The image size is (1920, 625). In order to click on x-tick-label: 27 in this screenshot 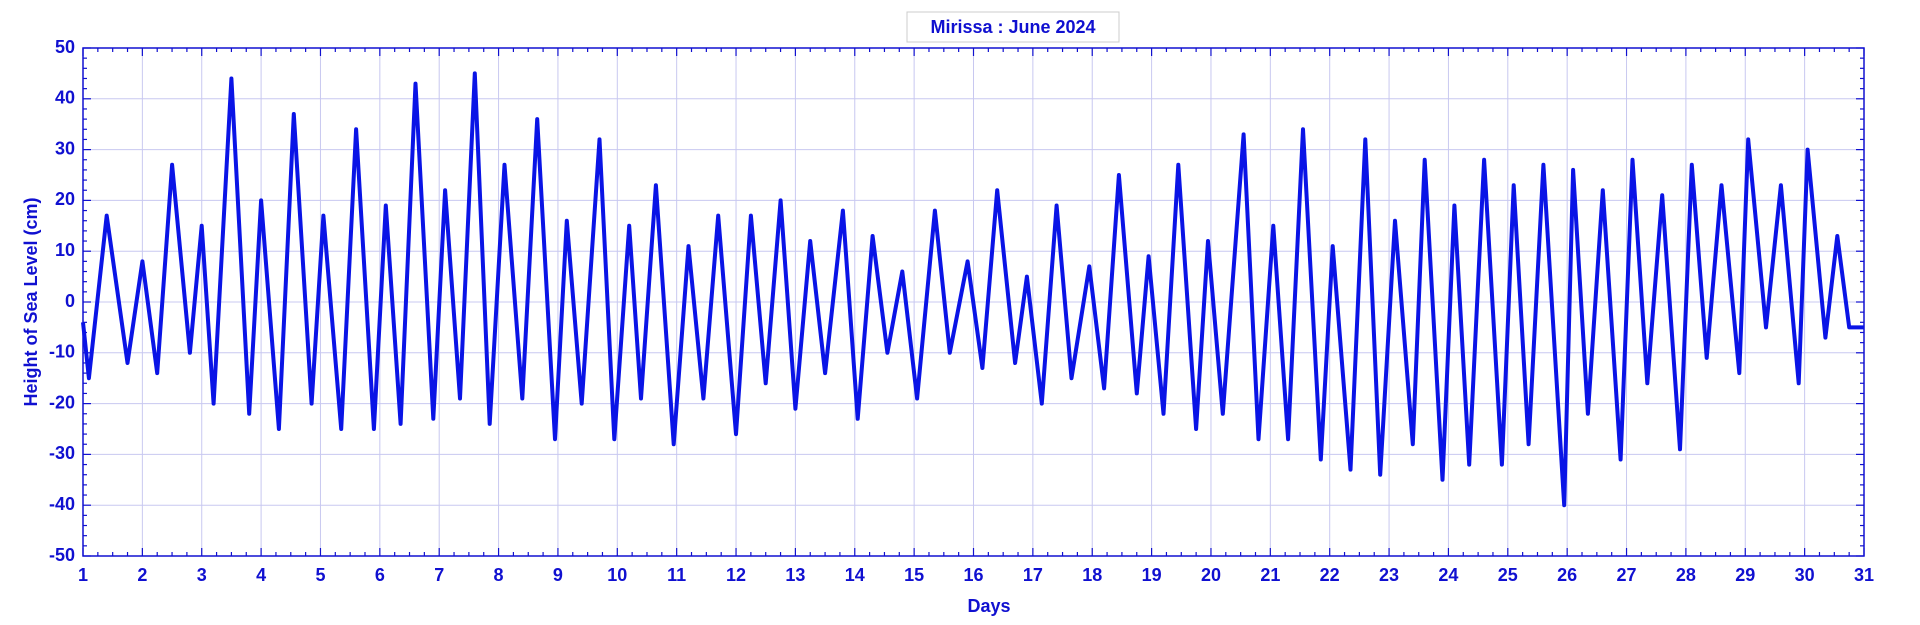, I will do `click(1627, 575)`.